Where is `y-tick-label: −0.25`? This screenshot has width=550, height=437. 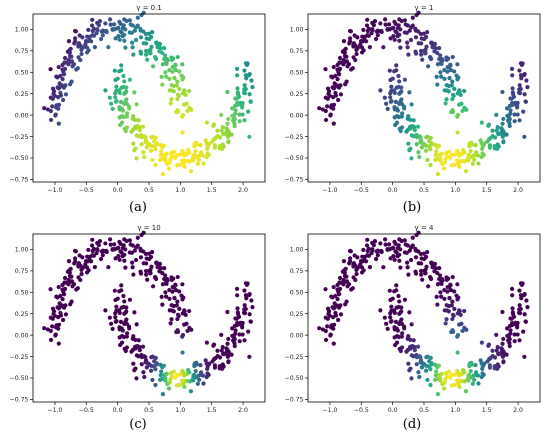 y-tick-label: −0.25 is located at coordinates (294, 137).